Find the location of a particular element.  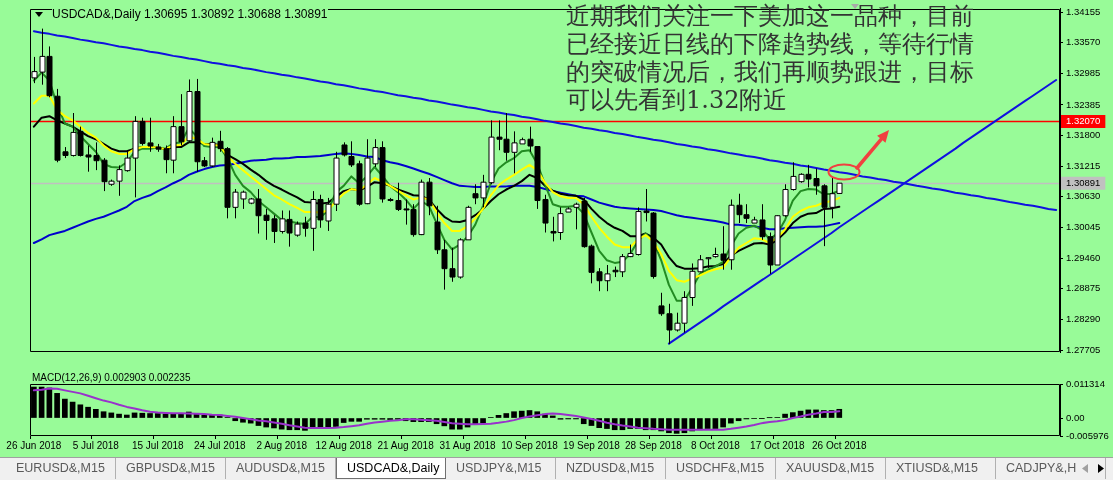

y-tick-label: 1.30045 is located at coordinates (1083, 227).